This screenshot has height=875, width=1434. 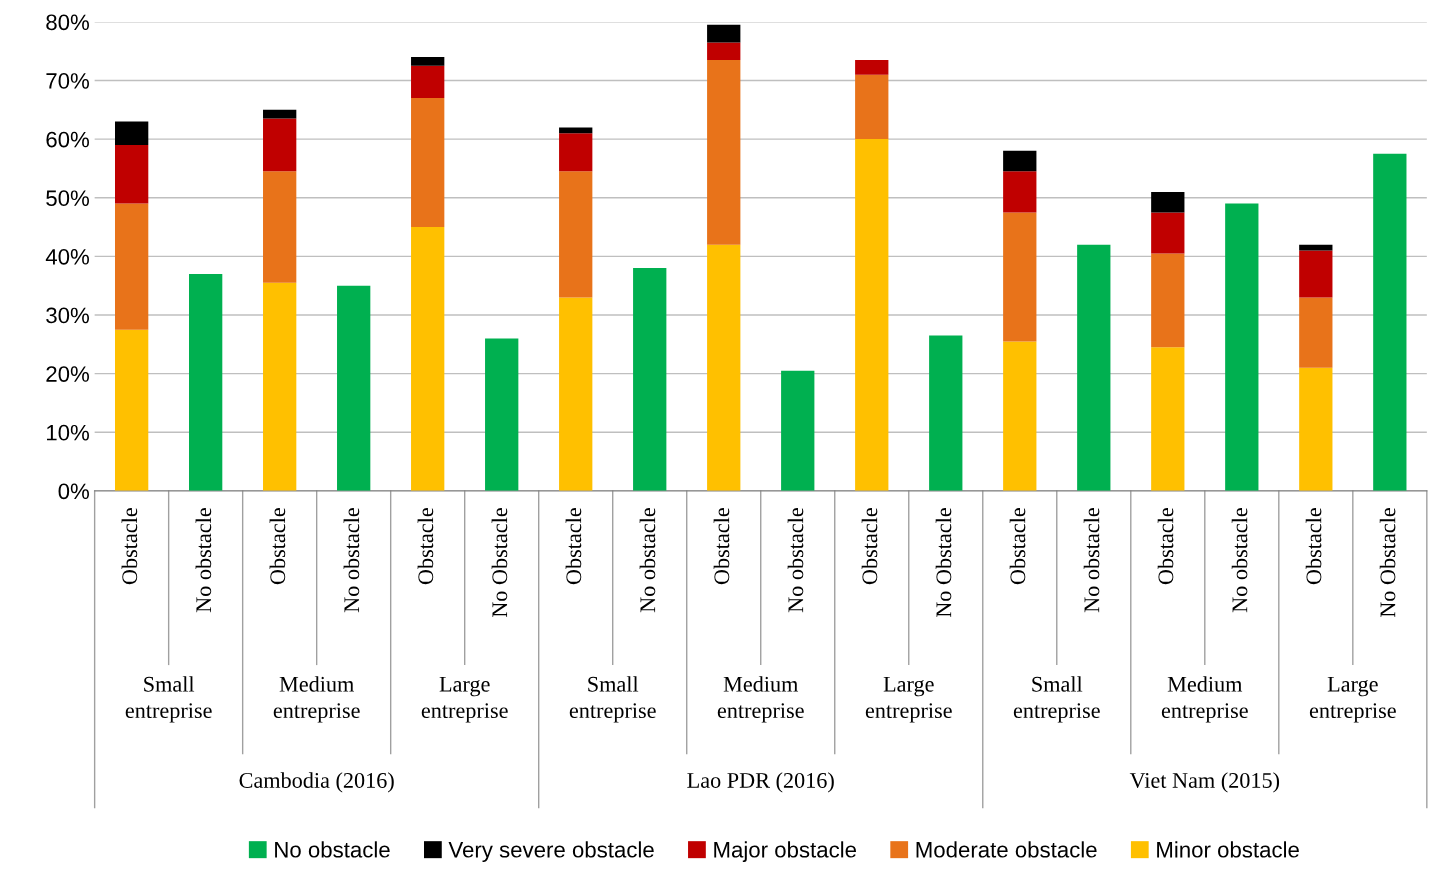 What do you see at coordinates (67, 374) in the screenshot?
I see `y-tick-label: 20%` at bounding box center [67, 374].